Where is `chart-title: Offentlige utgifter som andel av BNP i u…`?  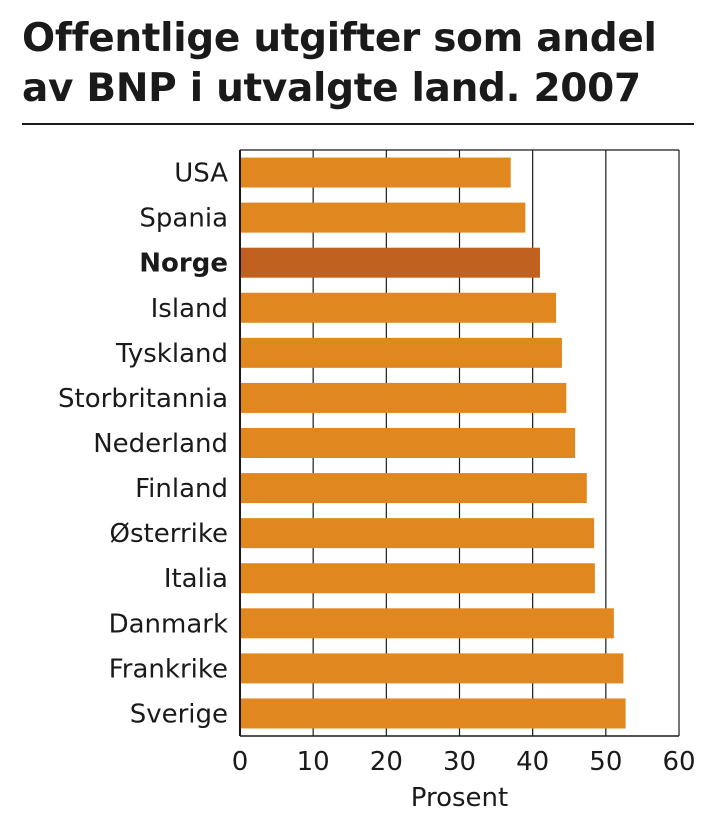
chart-title: Offentlige utgifter som andel av BNP i u… is located at coordinates (339, 63).